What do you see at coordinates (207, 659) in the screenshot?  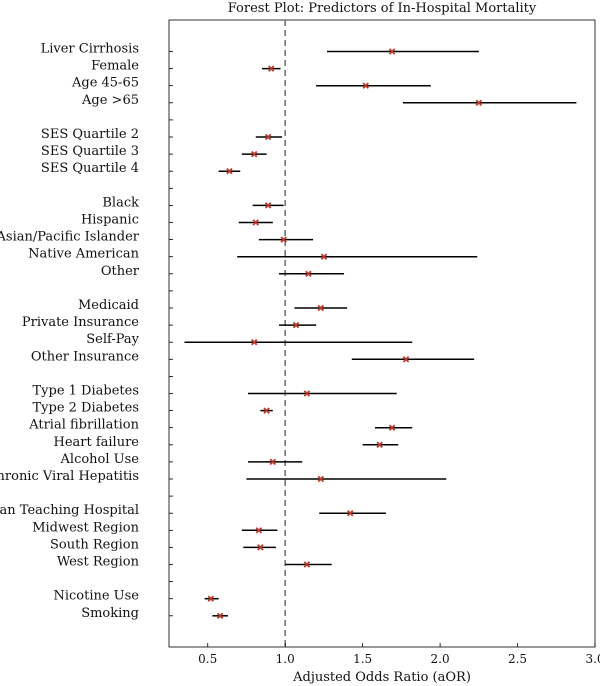 I see `x-tick-label: 0.5` at bounding box center [207, 659].